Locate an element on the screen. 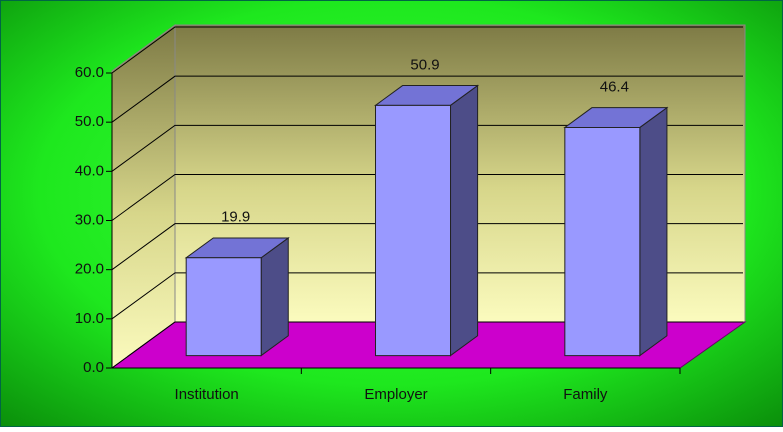  side-wall is located at coordinates (143, 196).